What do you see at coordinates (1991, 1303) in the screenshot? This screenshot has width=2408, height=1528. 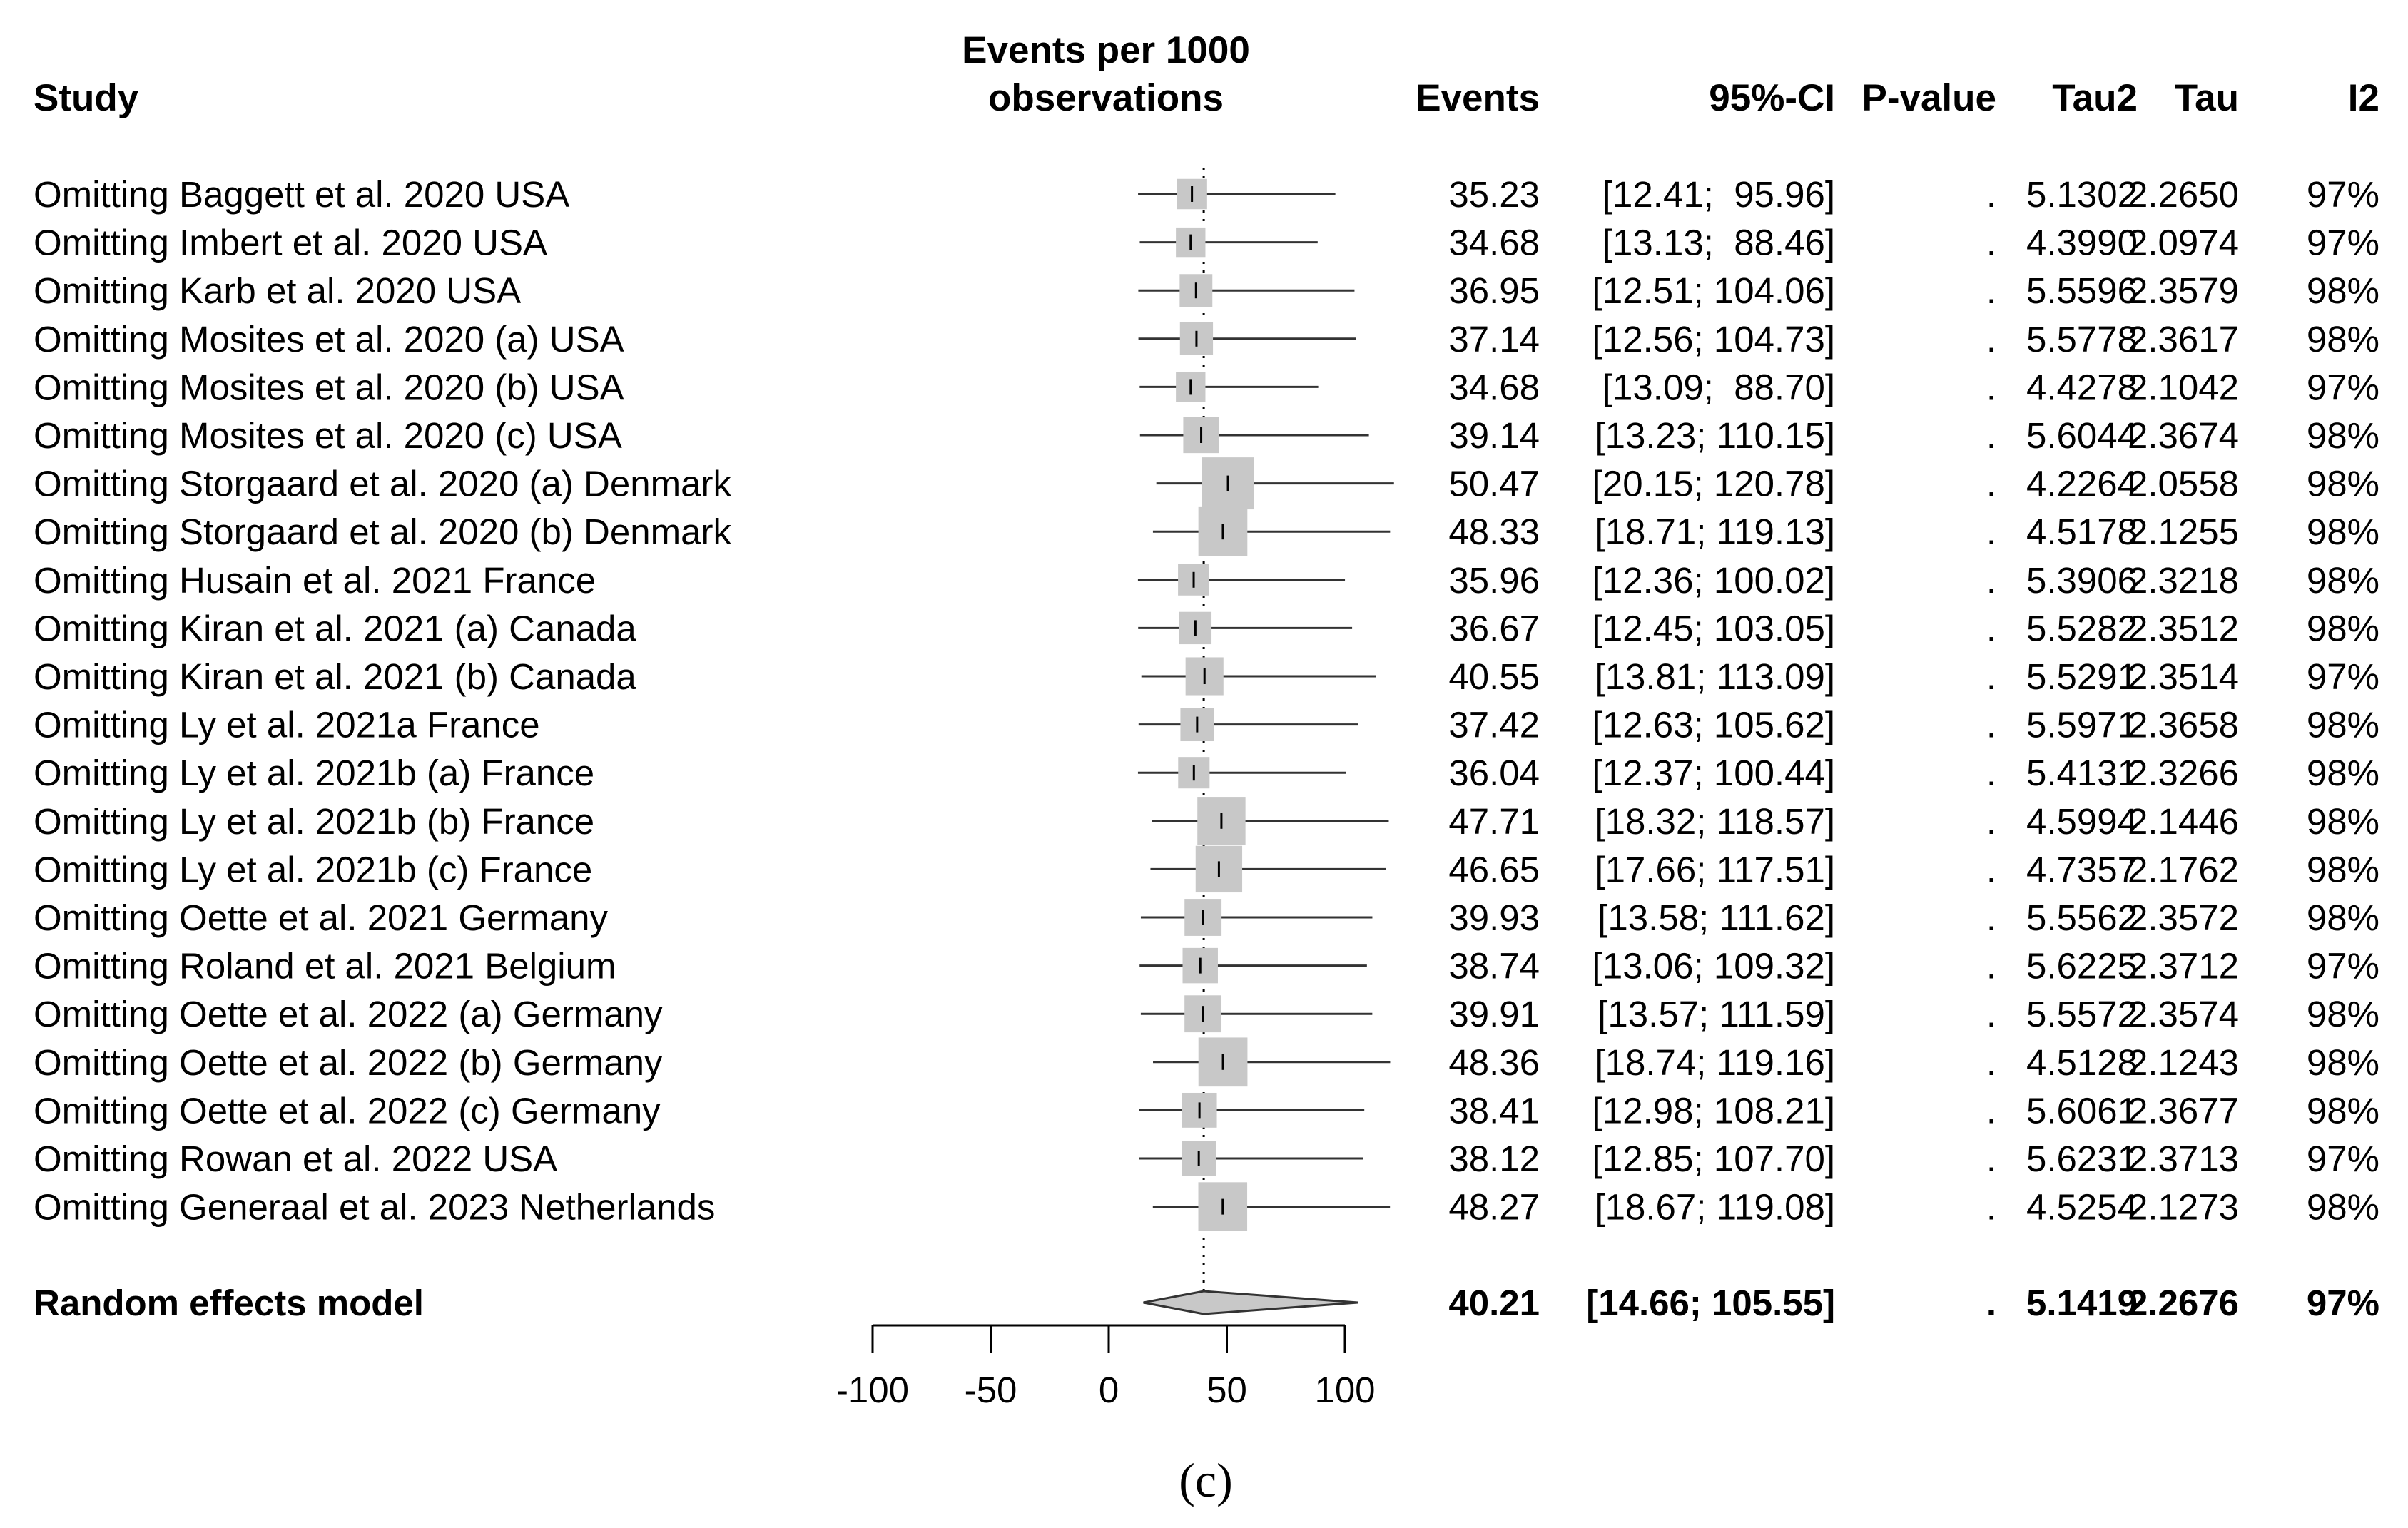 I see `summary-pvalue: .` at bounding box center [1991, 1303].